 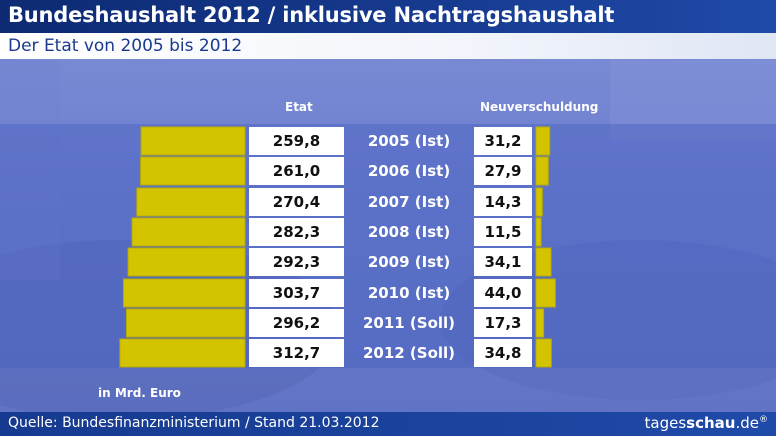 What do you see at coordinates (503, 353) in the screenshot?
I see `neuverschuldung-value-label: 34,8` at bounding box center [503, 353].